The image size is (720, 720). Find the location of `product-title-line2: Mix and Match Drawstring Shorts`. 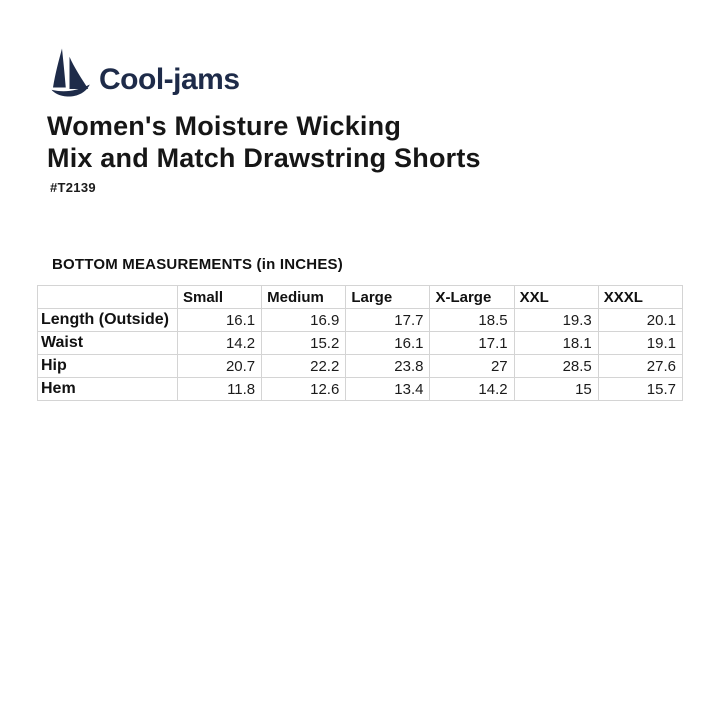

product-title-line2: Mix and Match Drawstring Shorts is located at coordinates (264, 158).